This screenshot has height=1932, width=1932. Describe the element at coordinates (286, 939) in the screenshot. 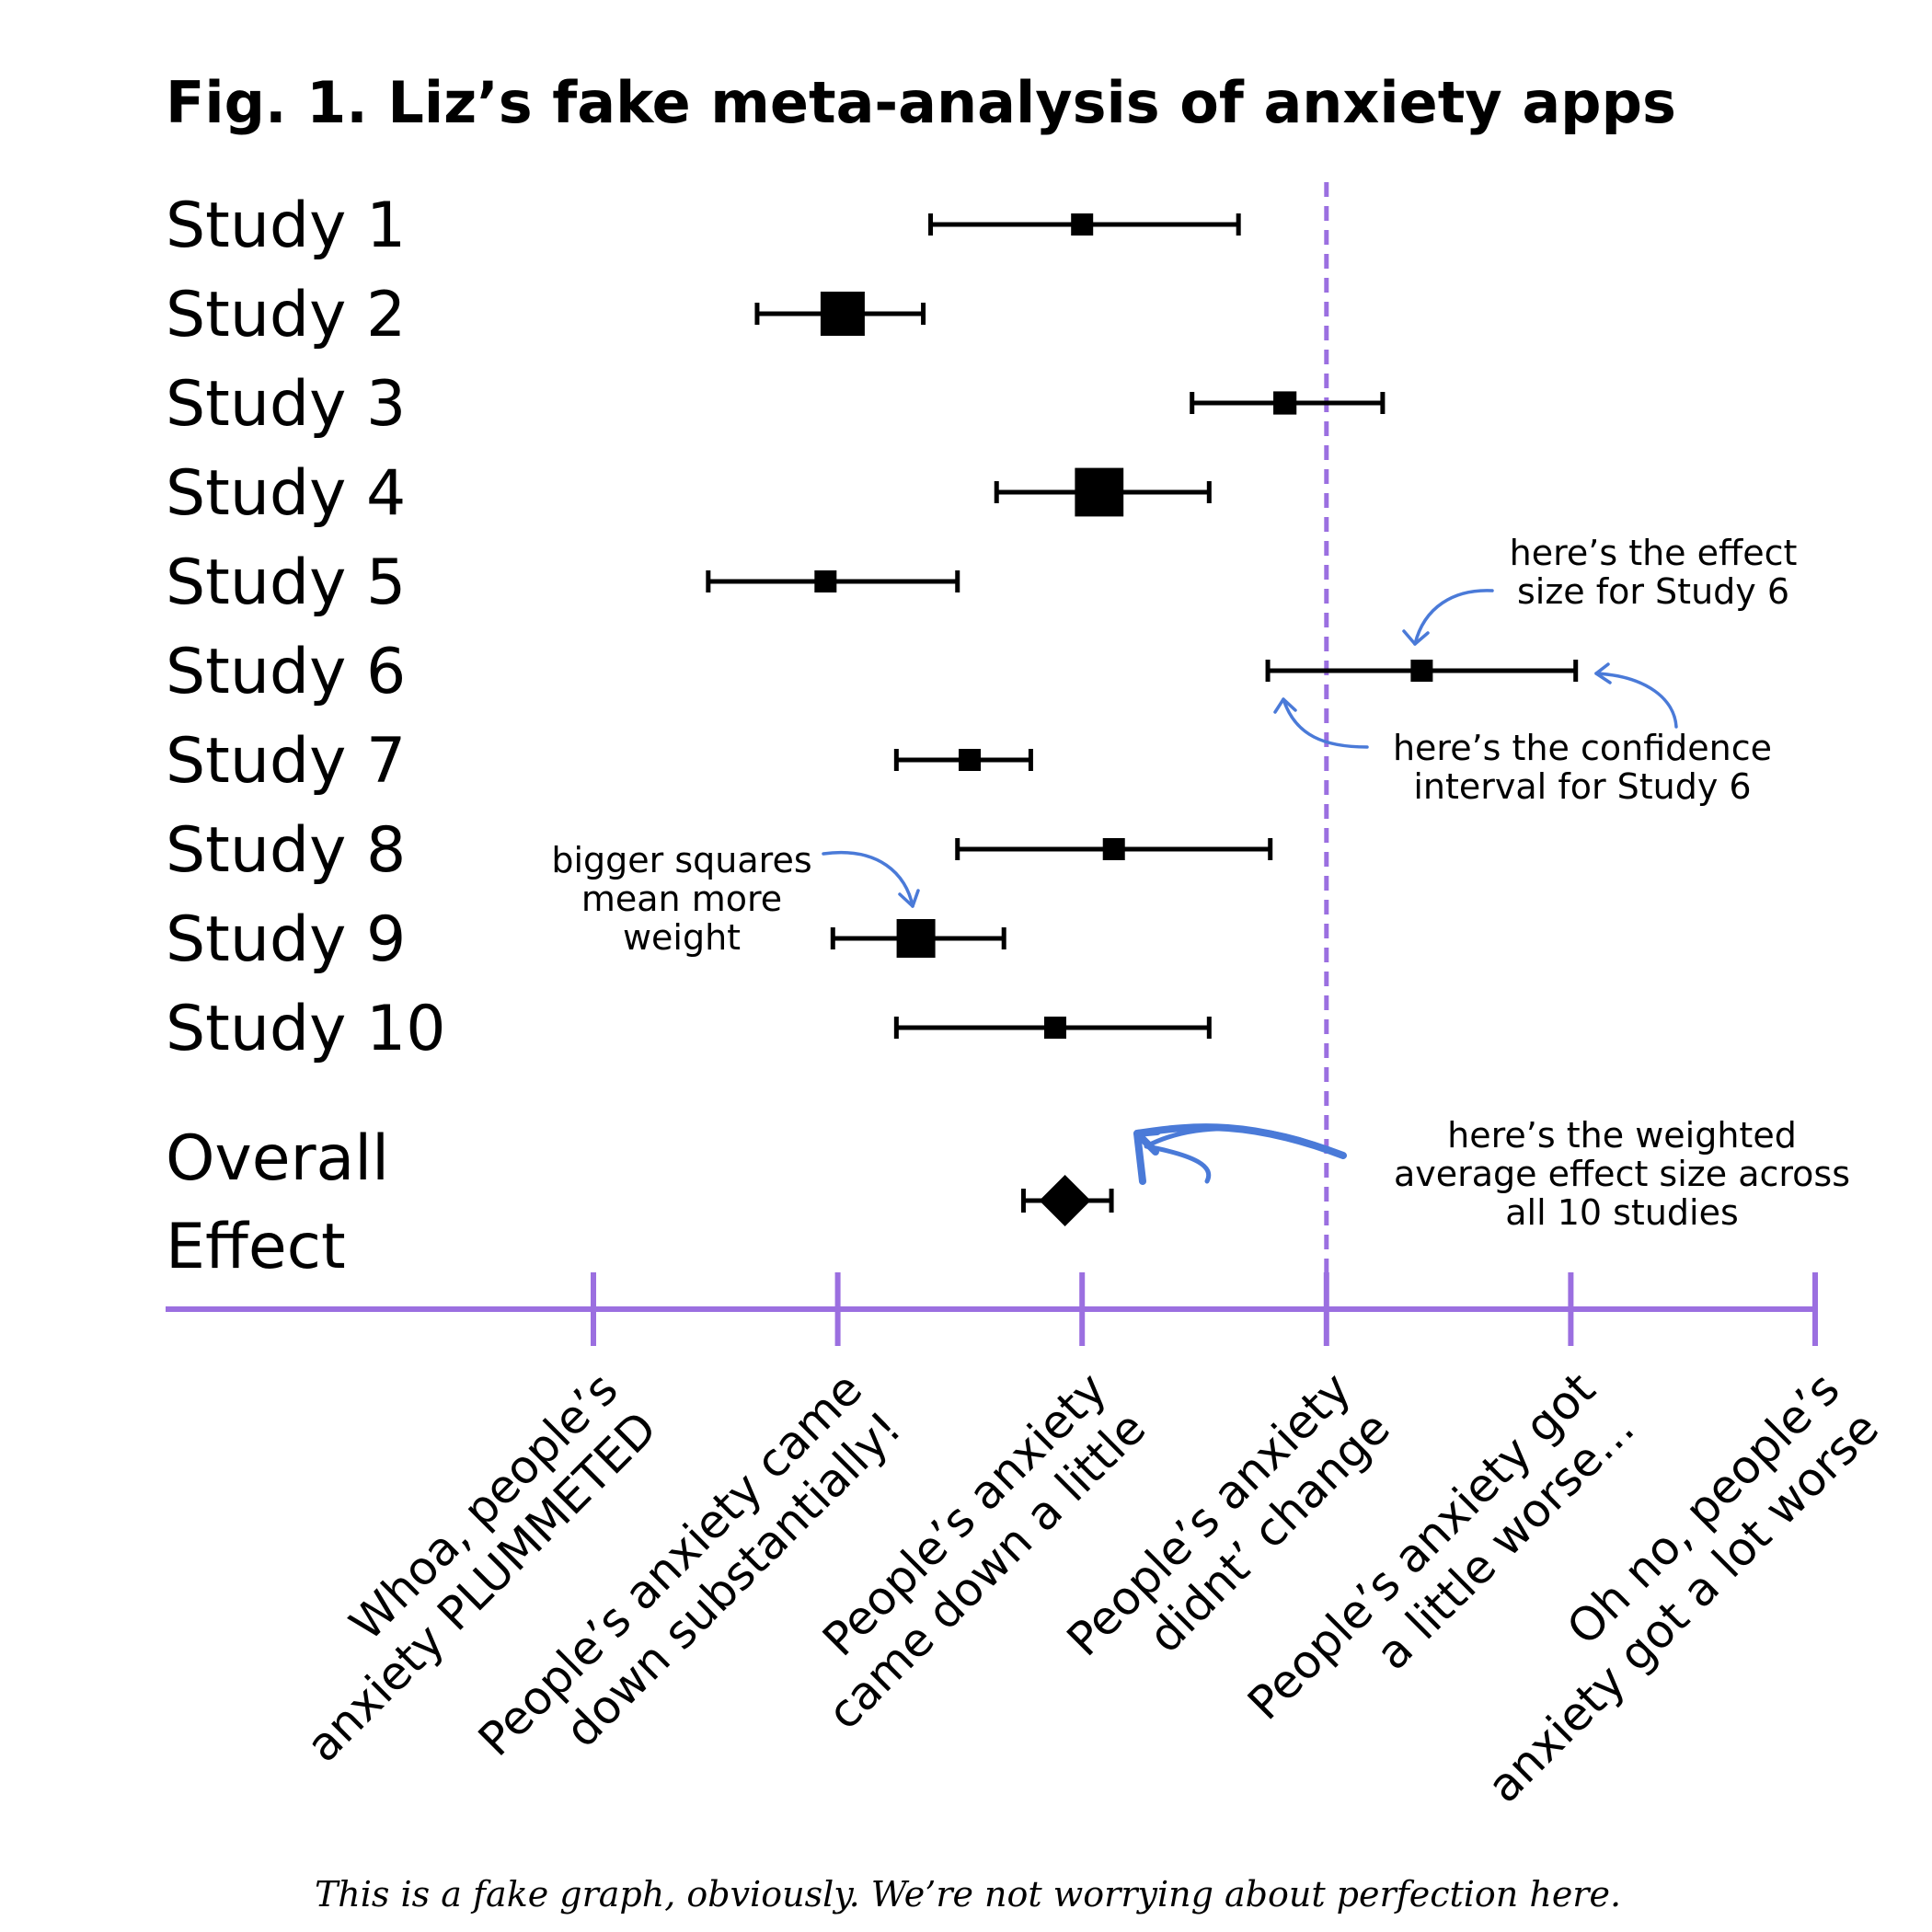

I see `study-label: Study 9` at that location.